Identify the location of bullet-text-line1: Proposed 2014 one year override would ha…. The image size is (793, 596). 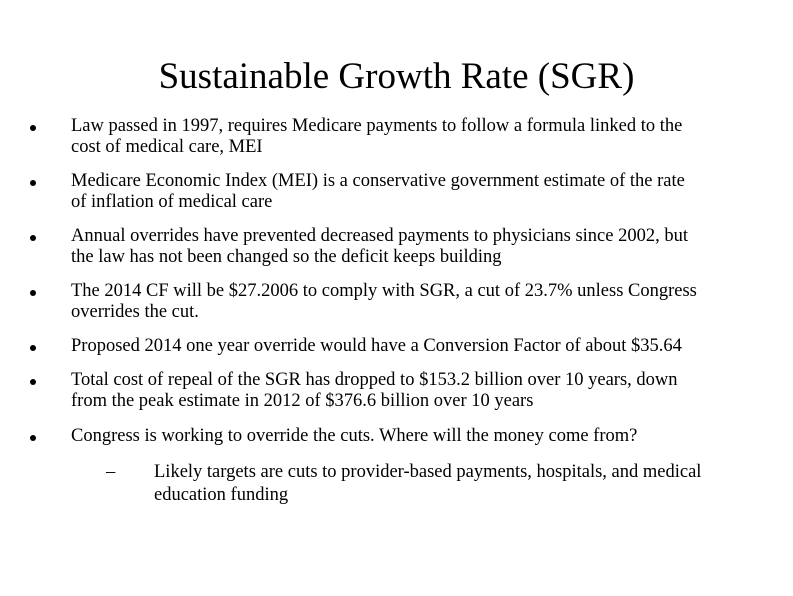
(376, 346).